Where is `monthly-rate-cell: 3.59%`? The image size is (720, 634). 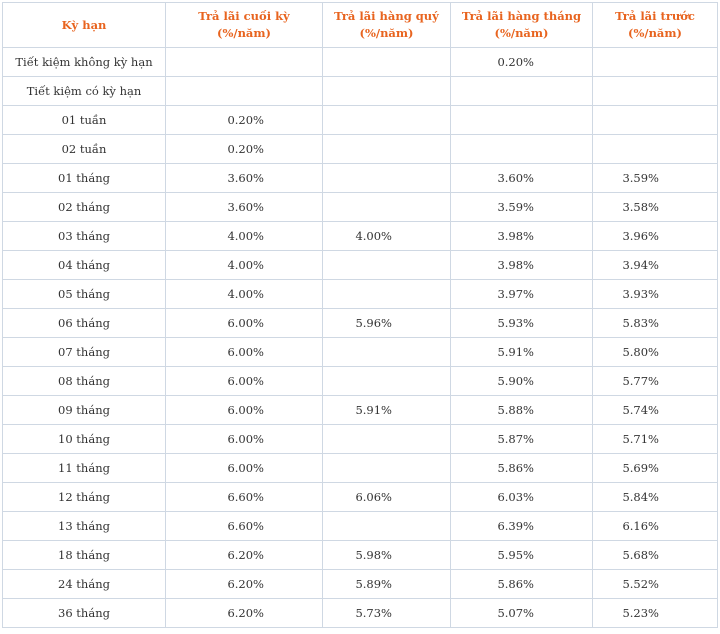
monthly-rate-cell: 3.59% is located at coordinates (521, 207).